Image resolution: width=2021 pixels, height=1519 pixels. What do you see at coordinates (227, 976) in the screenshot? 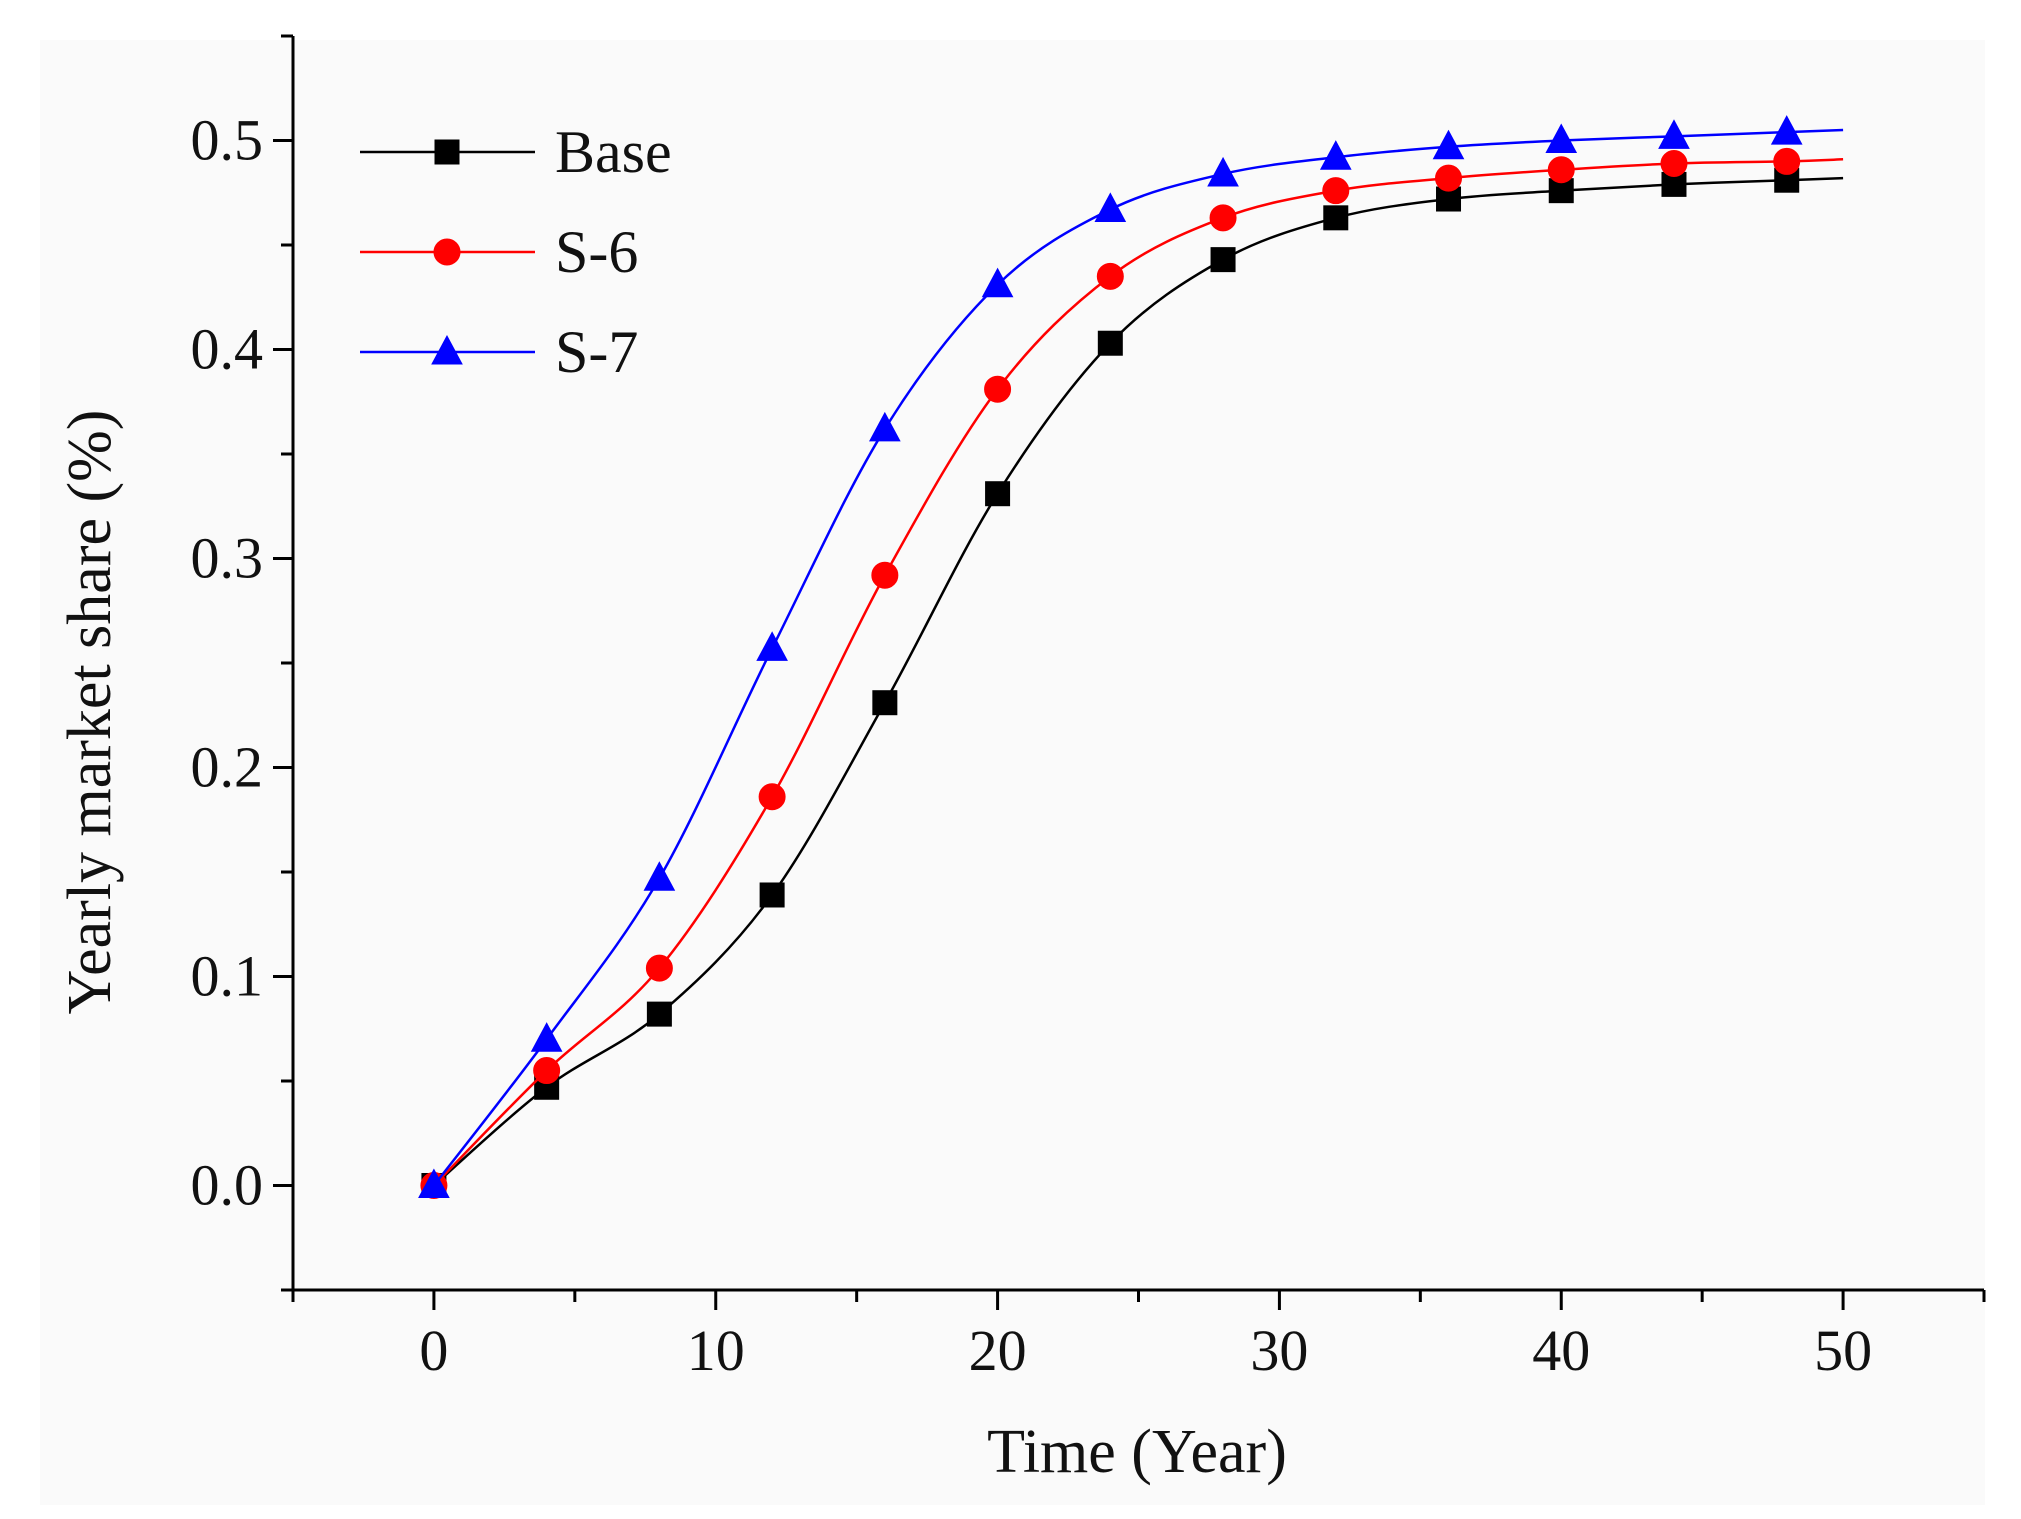
I see `y-tick-label: 0.1` at bounding box center [227, 976].